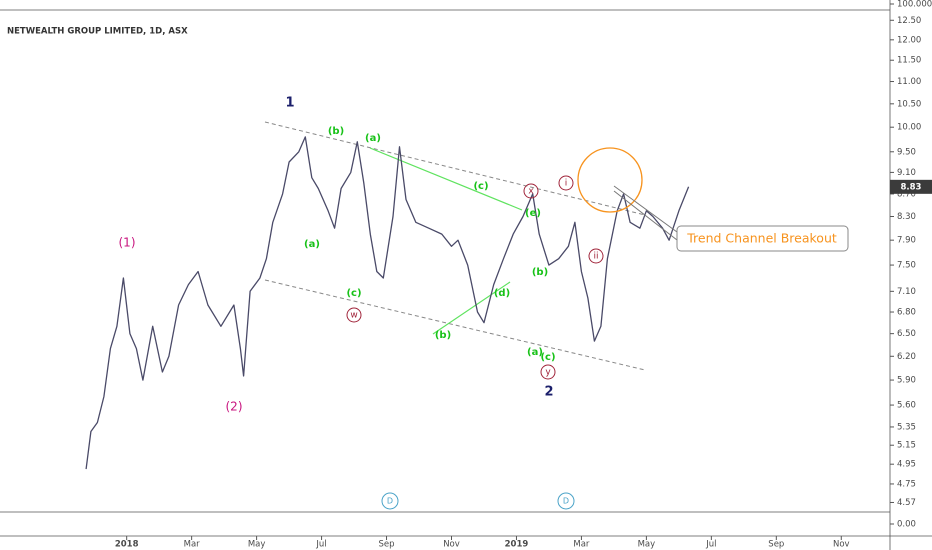 The height and width of the screenshot is (550, 932). I want to click on wave-label: i, so click(566, 184).